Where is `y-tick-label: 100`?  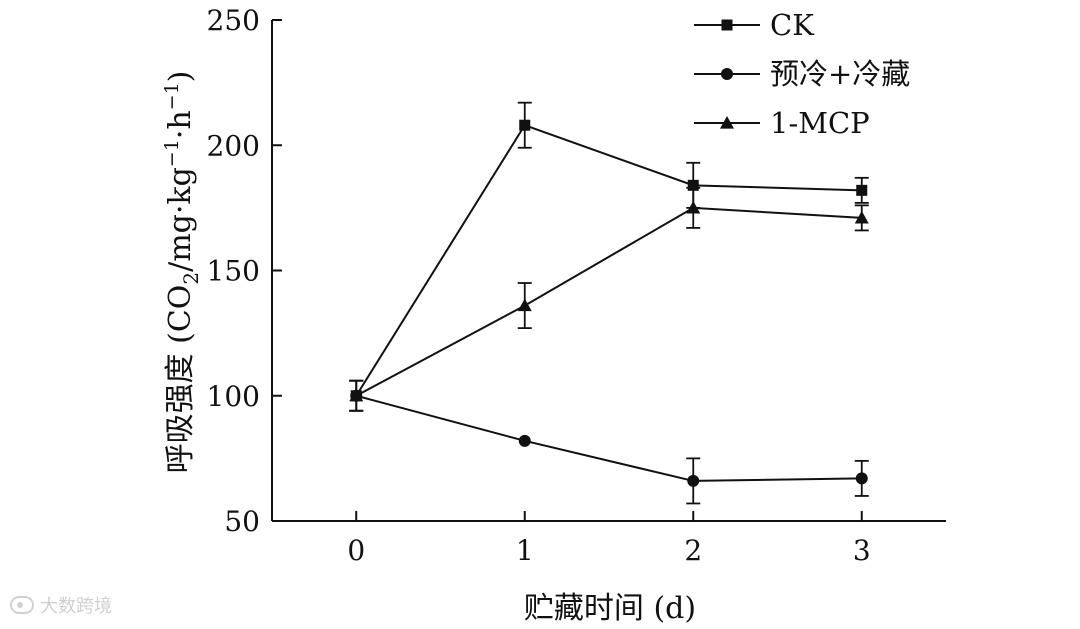
y-tick-label: 100 is located at coordinates (233, 396).